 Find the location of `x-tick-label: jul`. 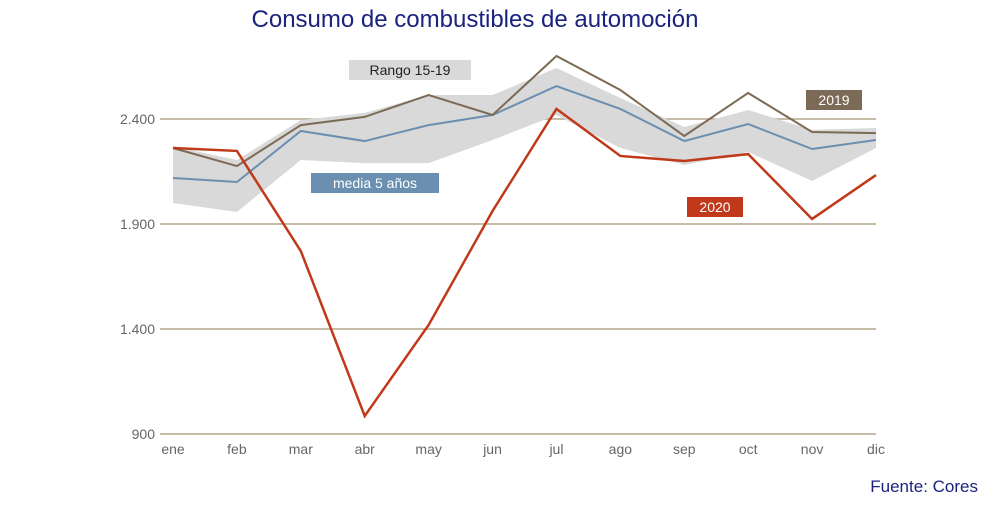

x-tick-label: jul is located at coordinates (555, 449).